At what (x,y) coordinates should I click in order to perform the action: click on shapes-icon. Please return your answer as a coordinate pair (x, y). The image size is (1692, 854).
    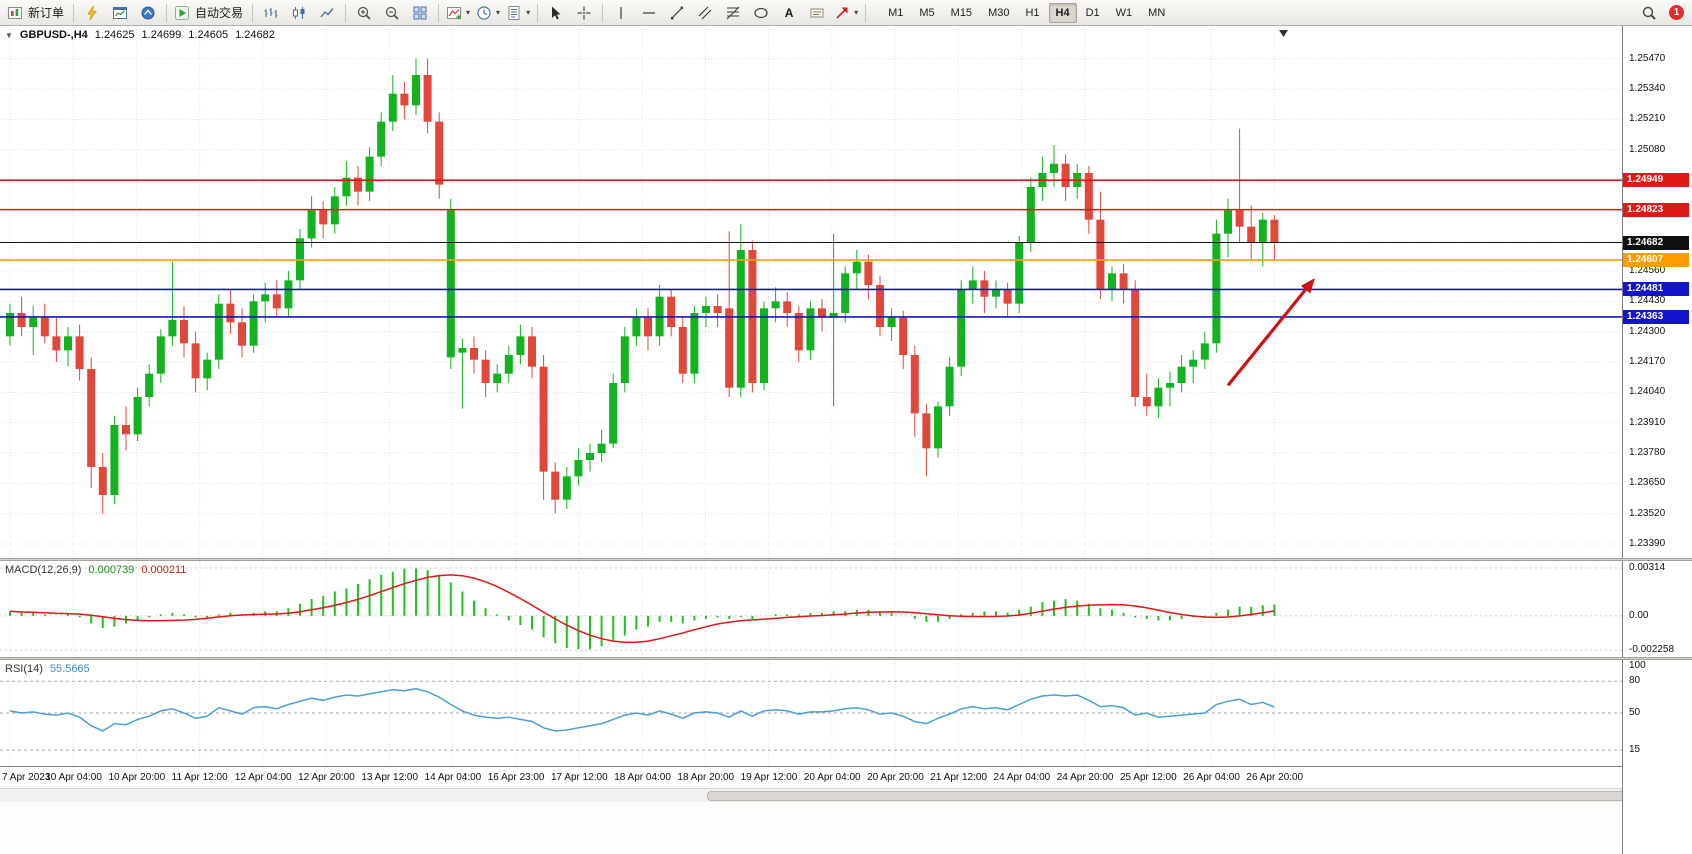
    Looking at the image, I should click on (761, 13).